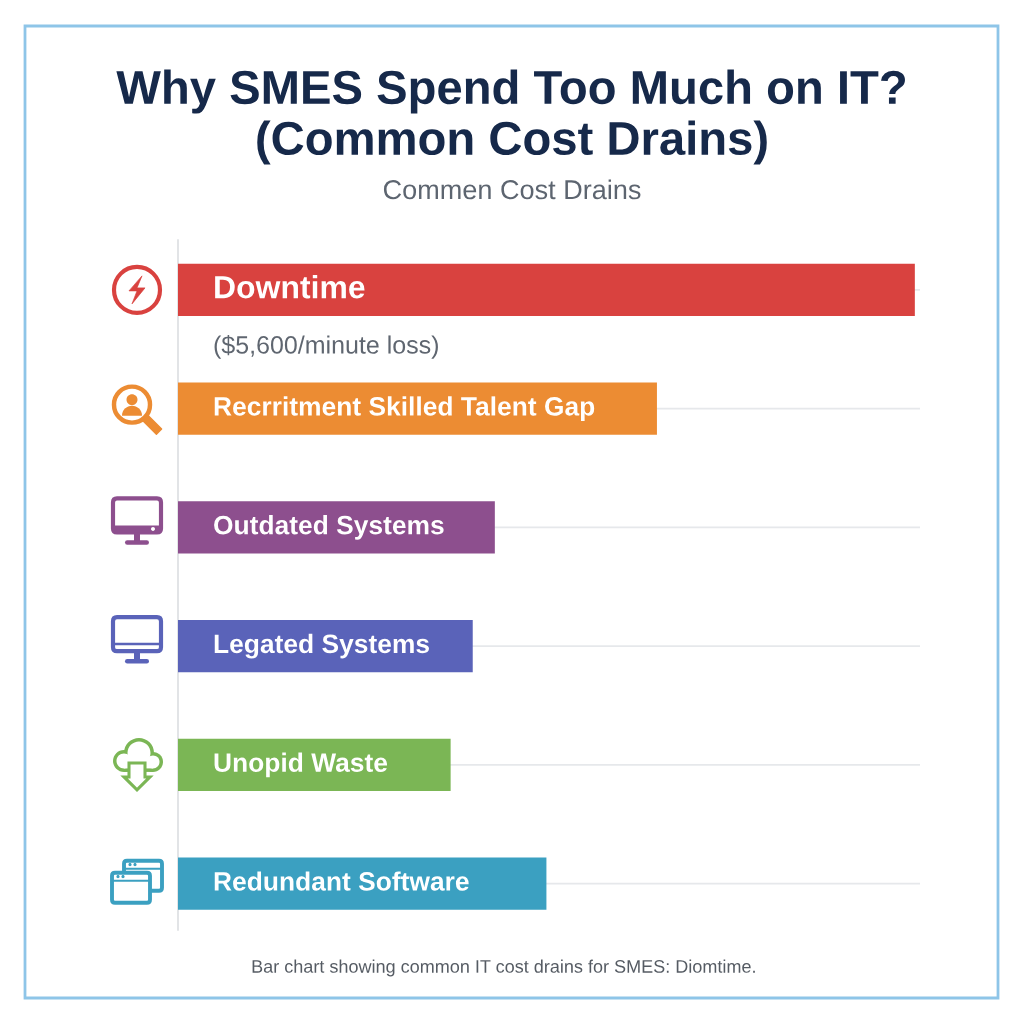 The image size is (1024, 1024). I want to click on y-tick-label: Legated Systems, so click(321, 646).